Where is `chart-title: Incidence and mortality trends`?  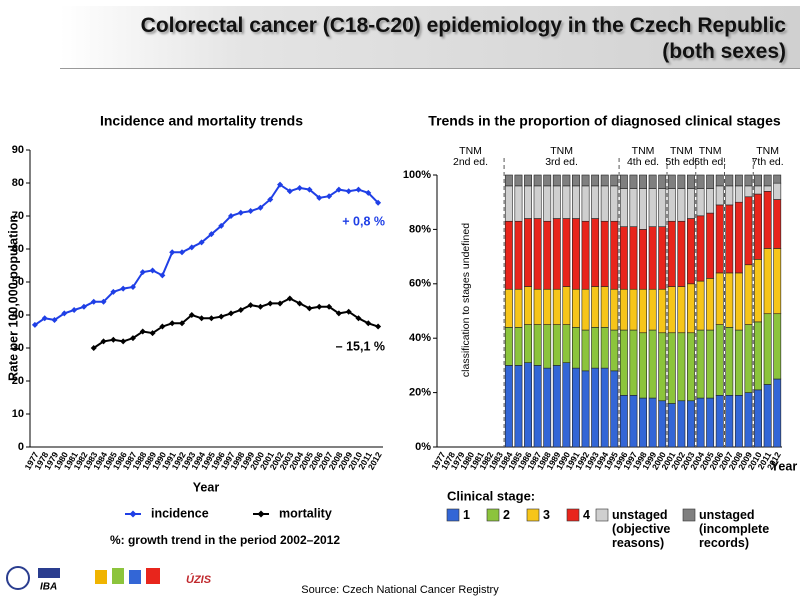
chart-title: Incidence and mortality trends is located at coordinates (201, 121).